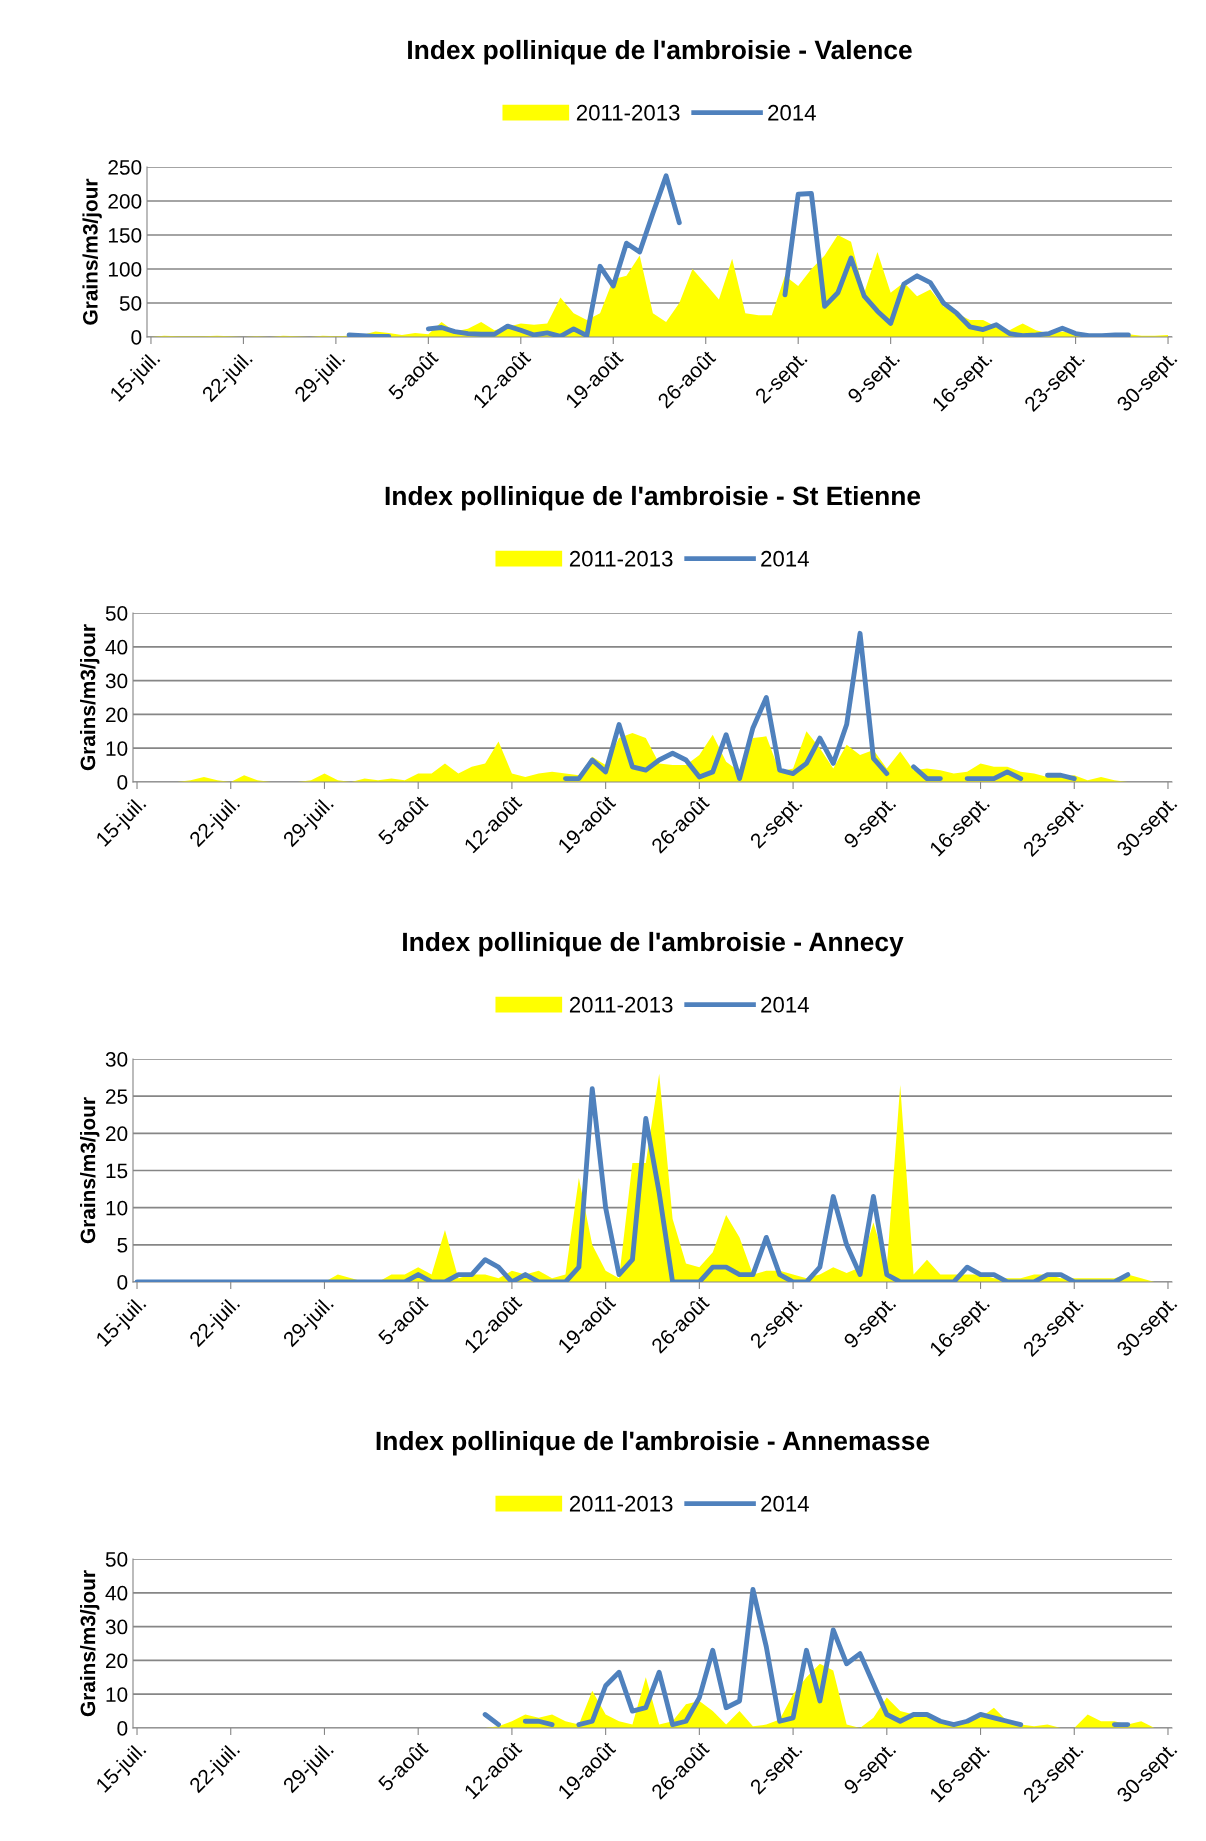  I want to click on y-tick-label: 100, so click(125, 269).